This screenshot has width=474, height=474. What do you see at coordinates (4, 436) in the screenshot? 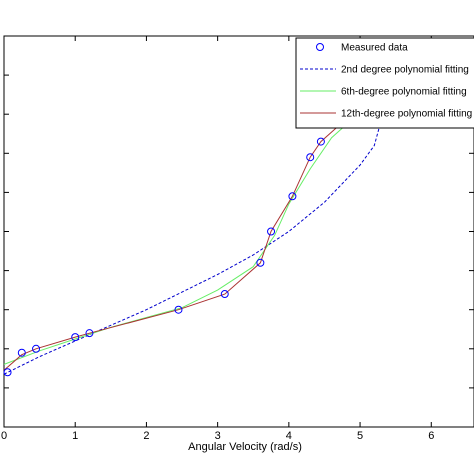
I see `x-tick-label: 0` at bounding box center [4, 436].